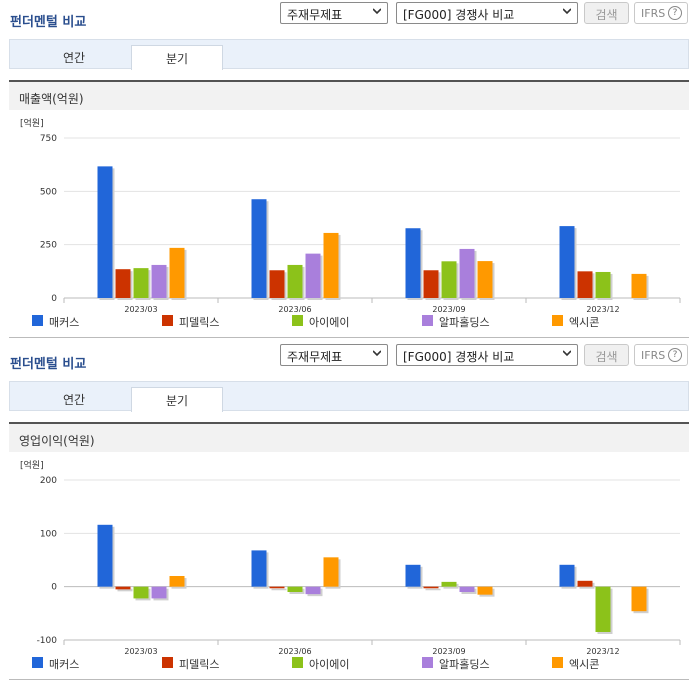 This screenshot has height=684, width=696. I want to click on x-tick-label: 2023/12, so click(602, 650).